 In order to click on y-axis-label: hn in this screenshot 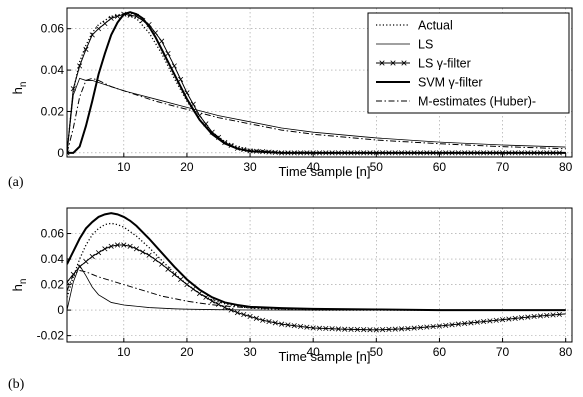, I will do `click(19, 88)`.